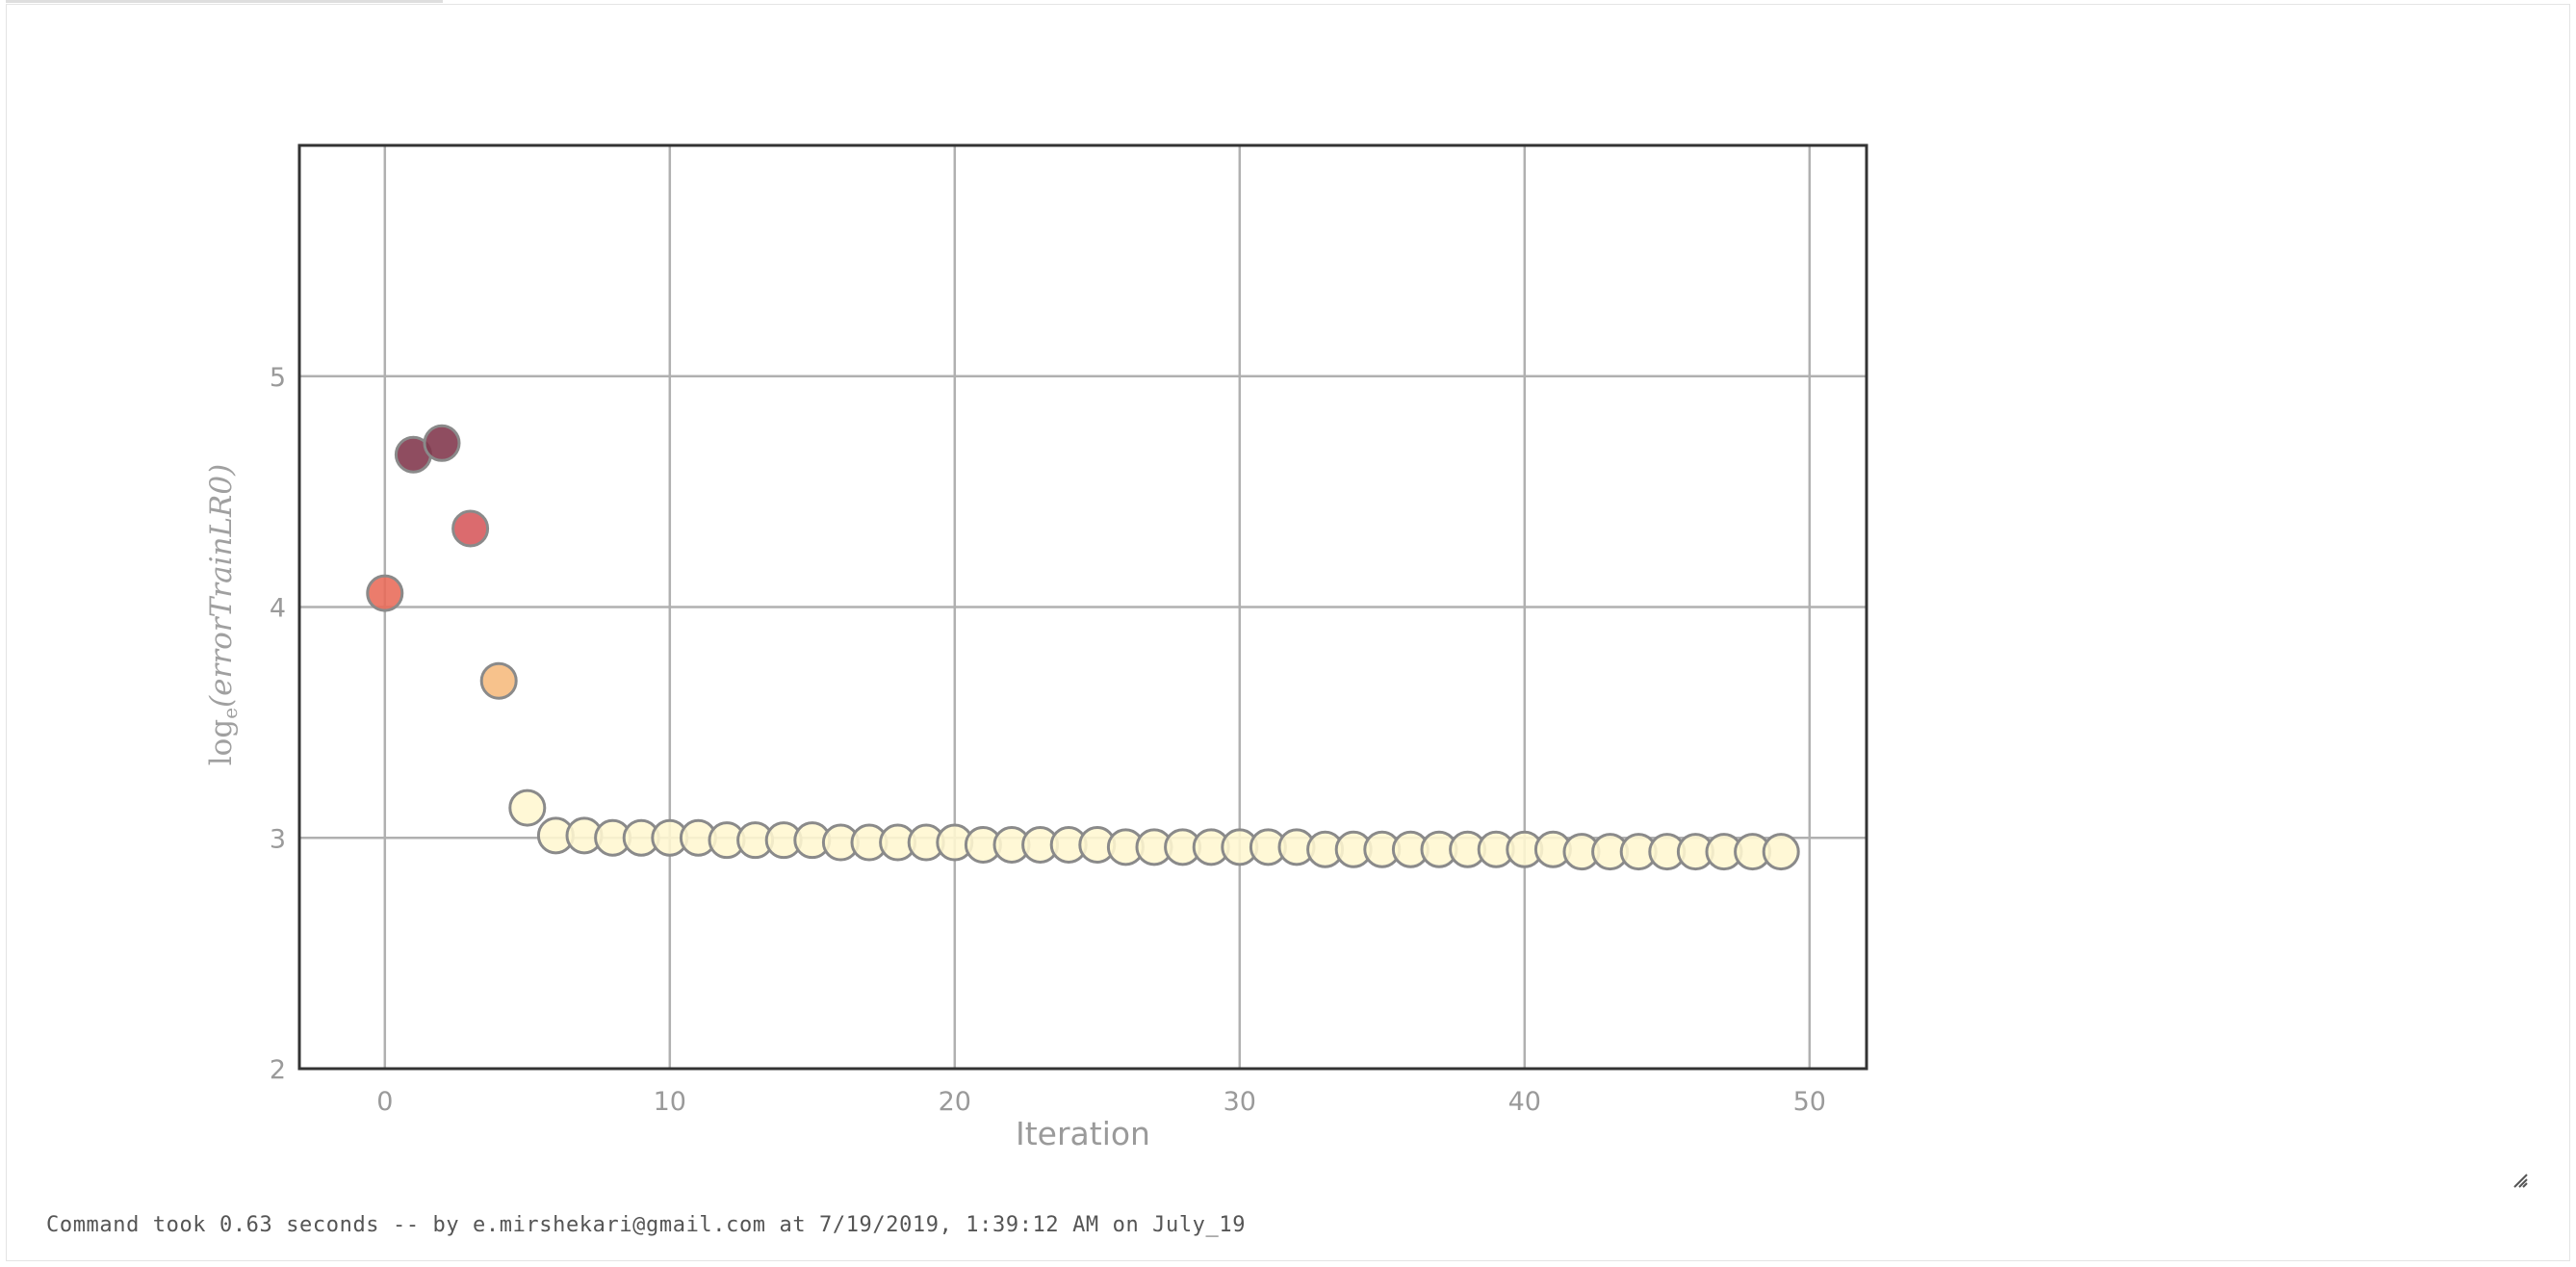 This screenshot has width=2576, height=1267. I want to click on x-tick-label: 0, so click(384, 1102).